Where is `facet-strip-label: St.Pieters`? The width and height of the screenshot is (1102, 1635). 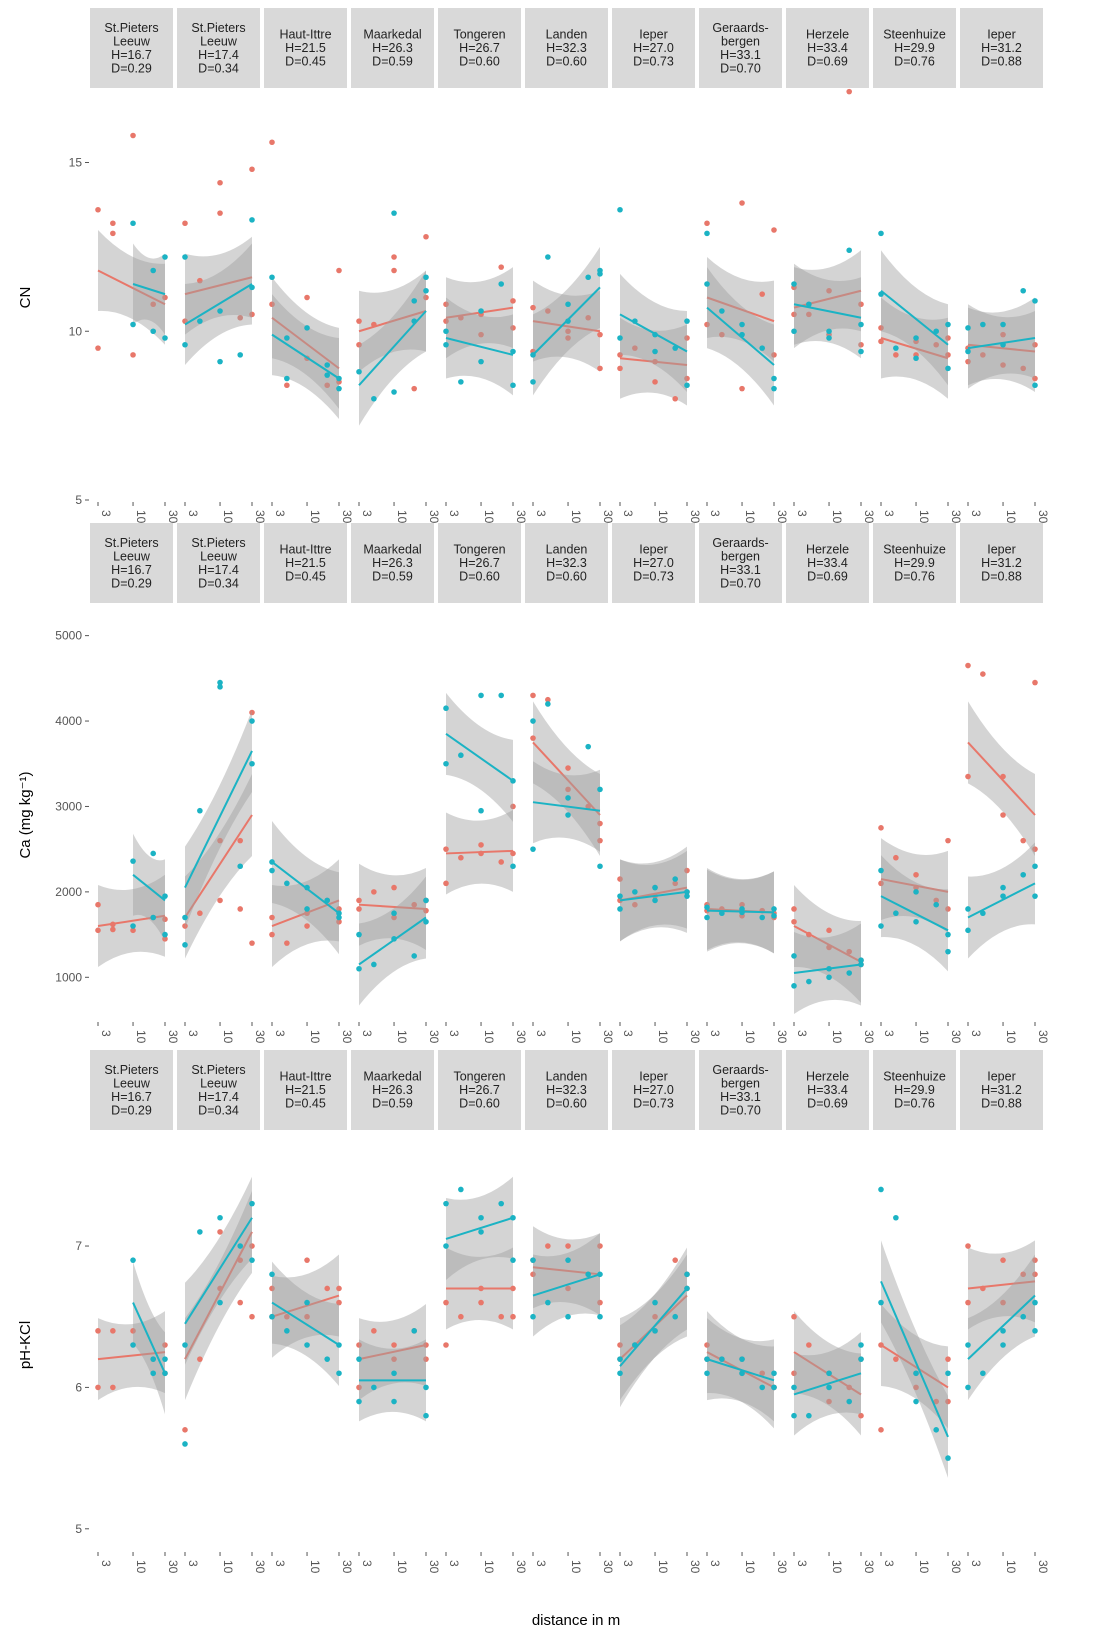 facet-strip-label: St.Pieters is located at coordinates (218, 543).